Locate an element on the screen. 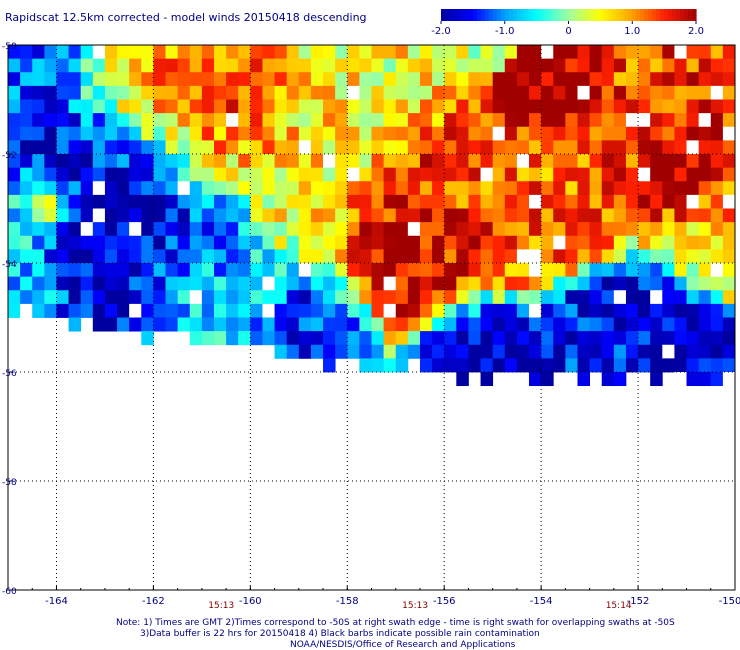  x-tick-label: -160 is located at coordinates (250, 601).